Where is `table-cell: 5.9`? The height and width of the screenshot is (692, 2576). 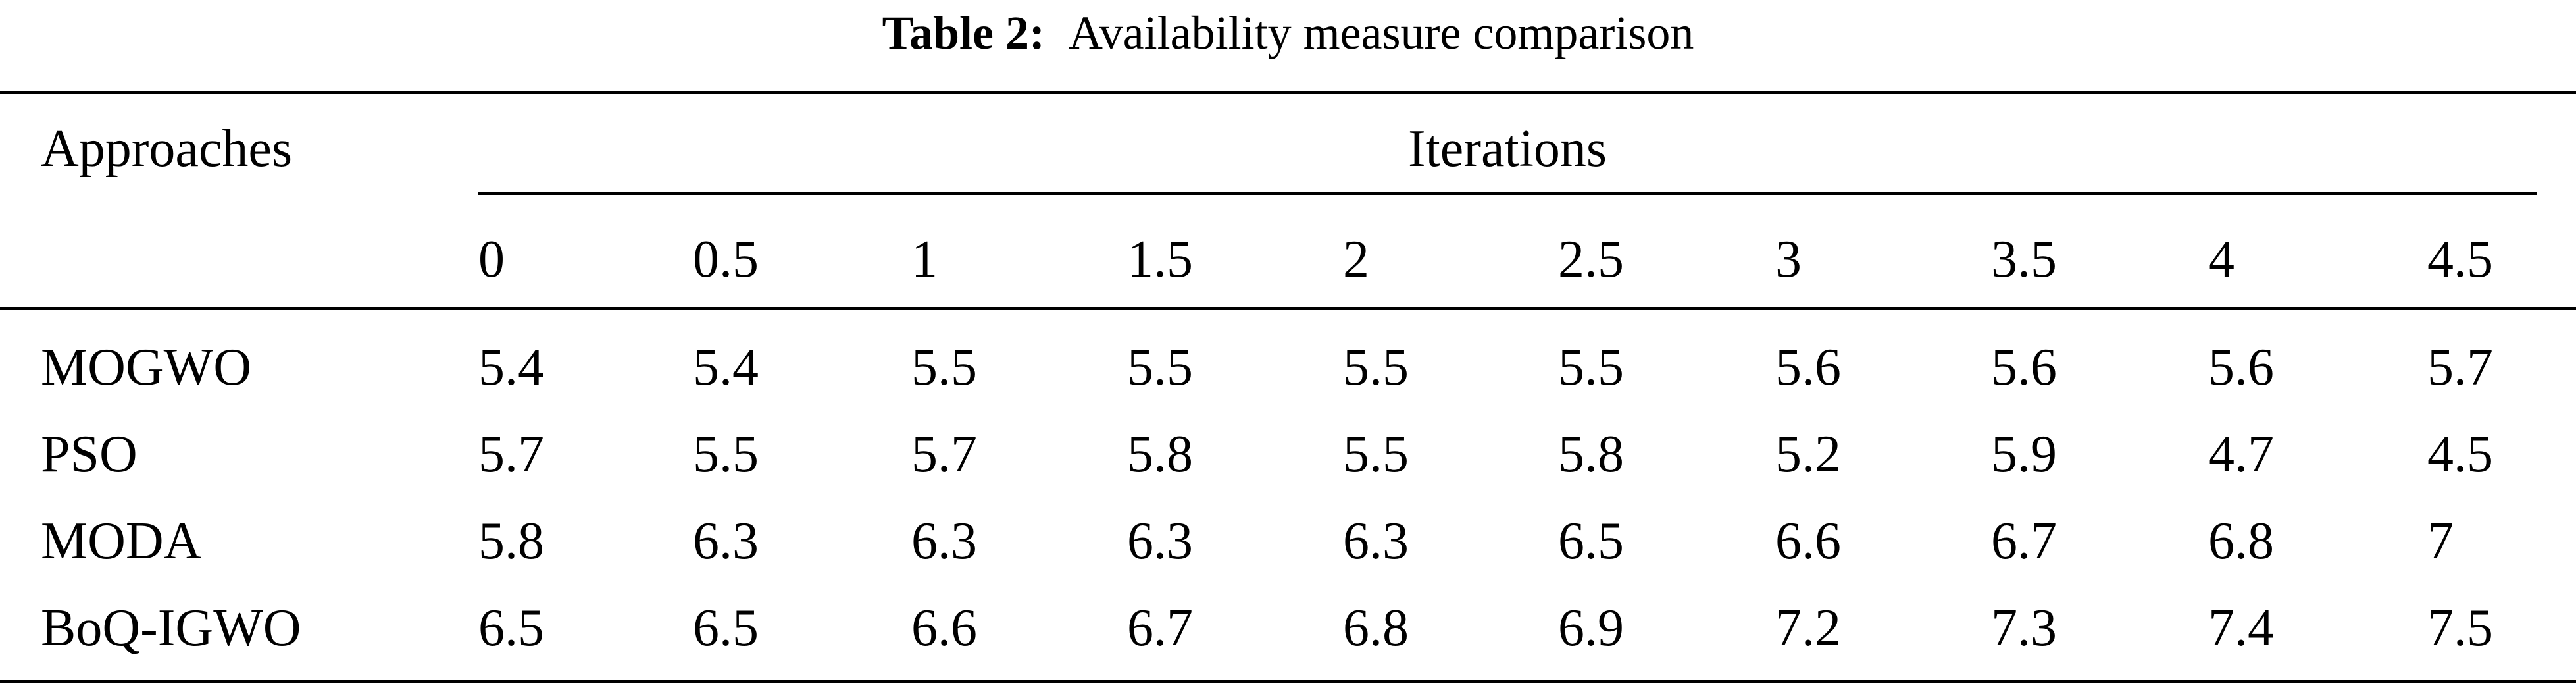
table-cell: 5.9 is located at coordinates (2024, 454).